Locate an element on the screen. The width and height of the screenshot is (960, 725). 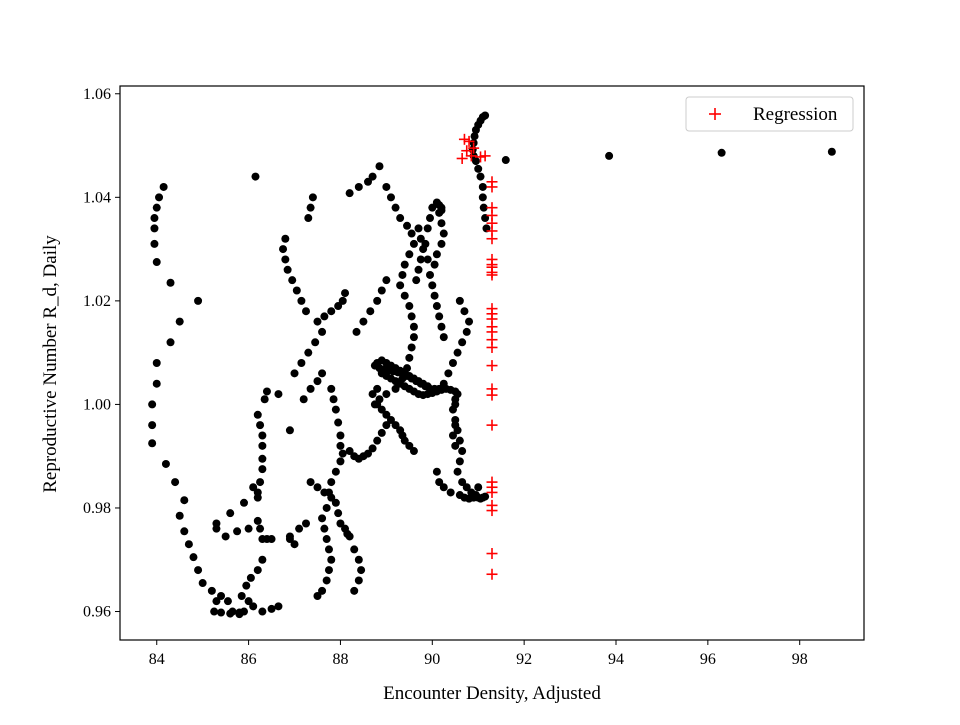
x-tick-label: 84 is located at coordinates (157, 659).